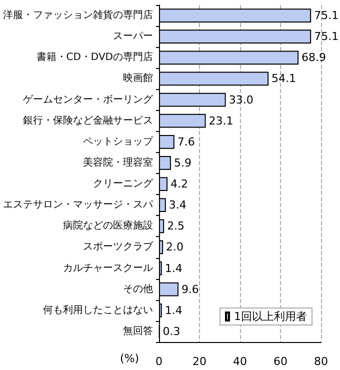  I want to click on data-label: 23.1, so click(221, 121).